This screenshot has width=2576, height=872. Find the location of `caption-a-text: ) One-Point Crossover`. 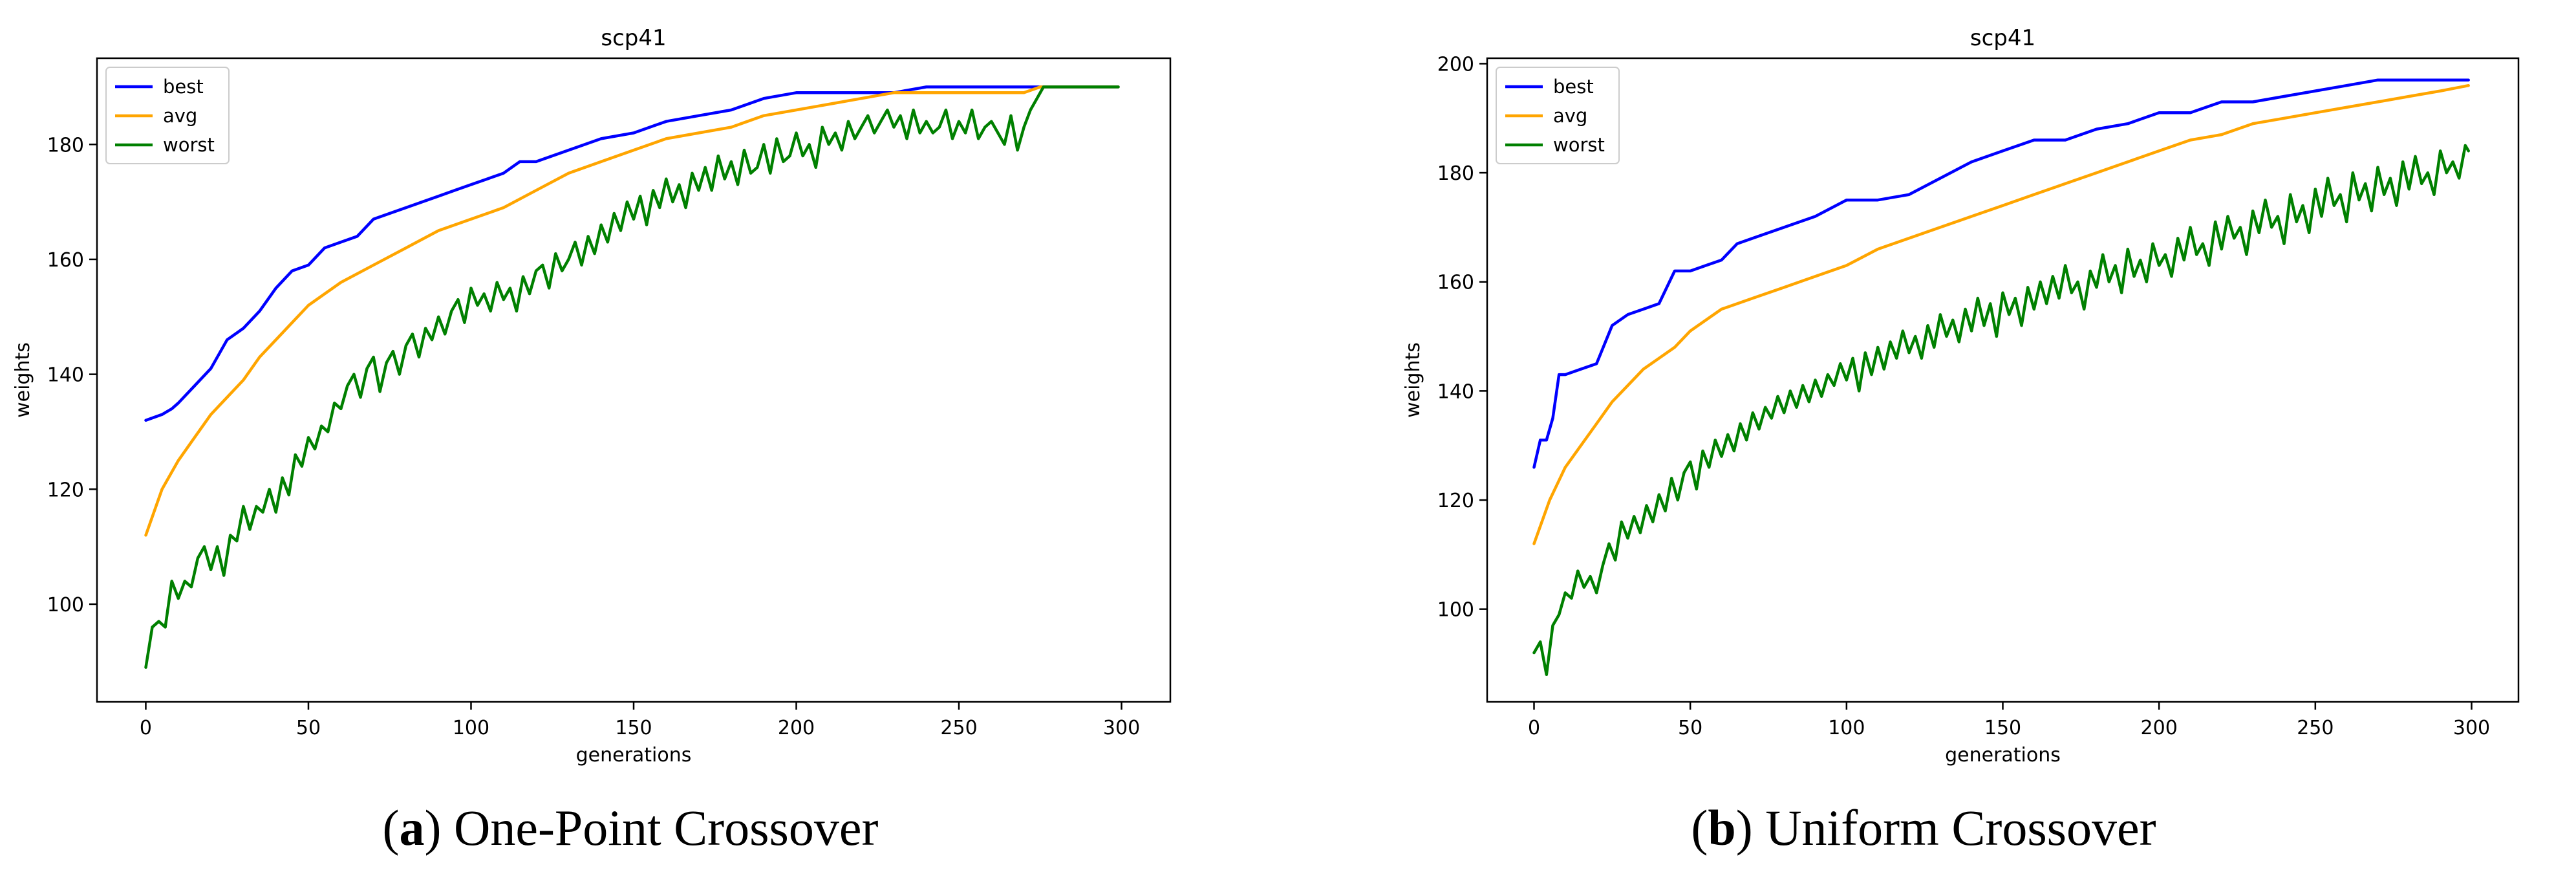

caption-a-text: ) One-Point Crossover is located at coordinates (651, 828).